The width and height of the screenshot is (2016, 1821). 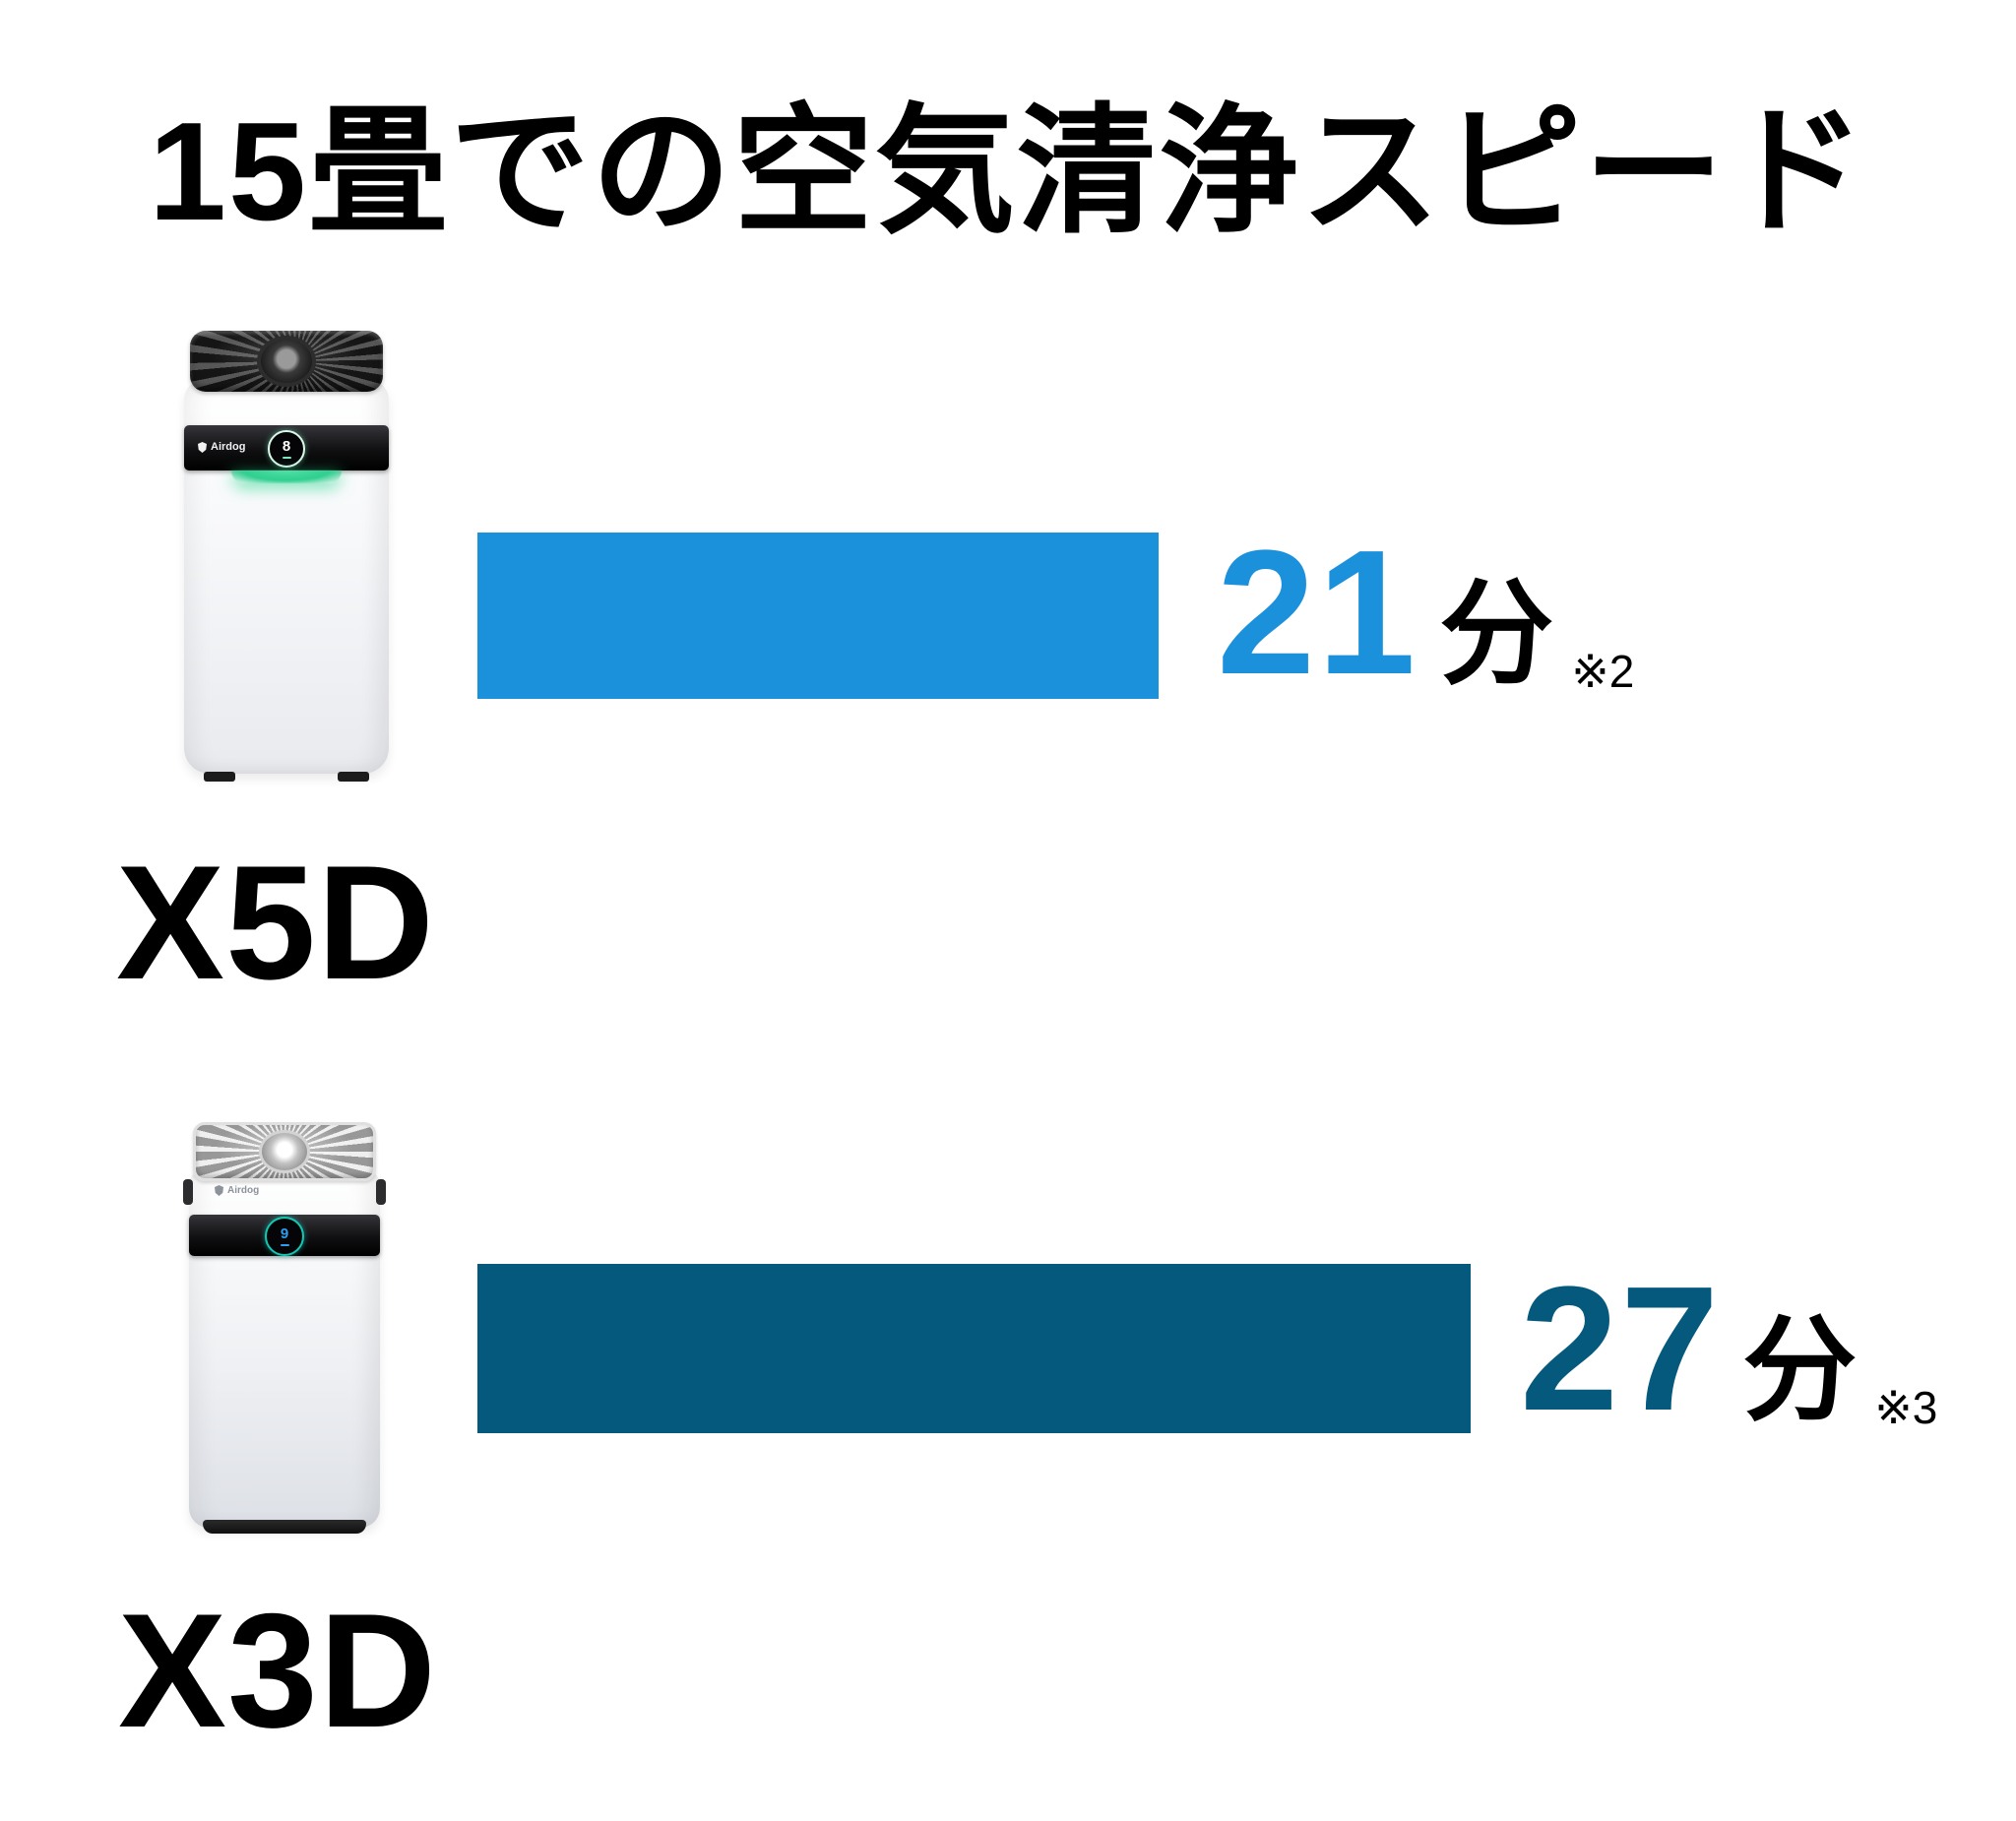 What do you see at coordinates (1621, 1349) in the screenshot?
I see `value-number: 27` at bounding box center [1621, 1349].